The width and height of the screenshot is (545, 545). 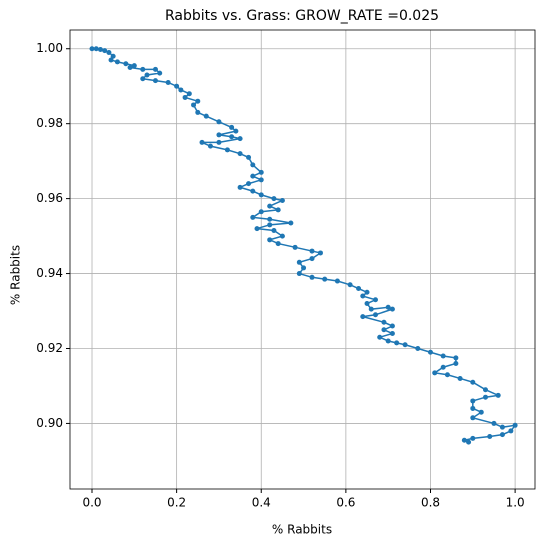 What do you see at coordinates (49, 48) in the screenshot?
I see `y-tick-label: 1.00` at bounding box center [49, 48].